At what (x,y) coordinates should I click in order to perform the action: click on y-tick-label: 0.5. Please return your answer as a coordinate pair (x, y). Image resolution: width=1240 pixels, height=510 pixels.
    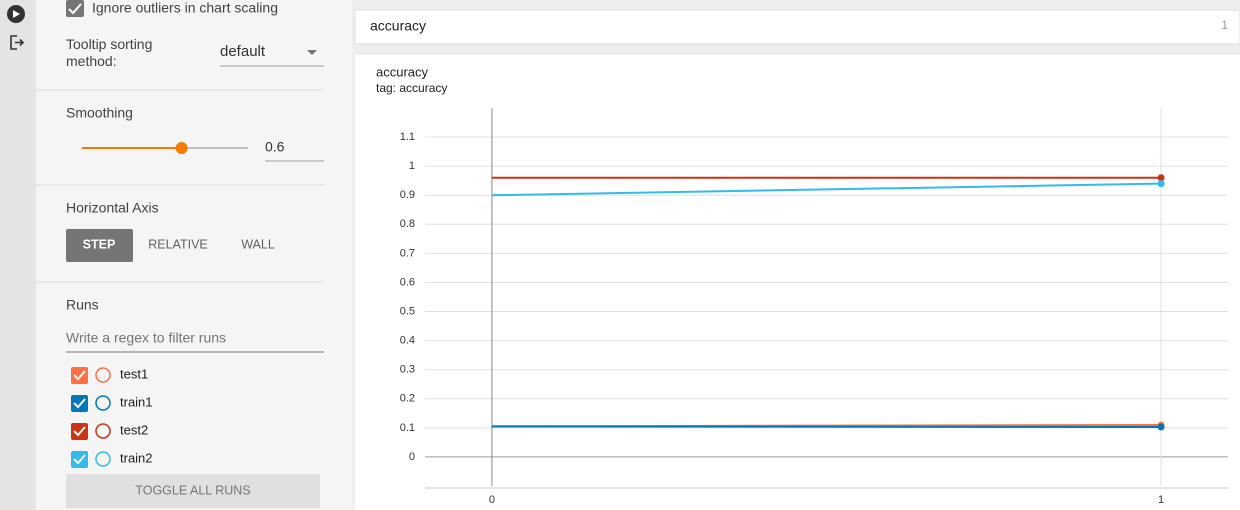
    Looking at the image, I should click on (407, 311).